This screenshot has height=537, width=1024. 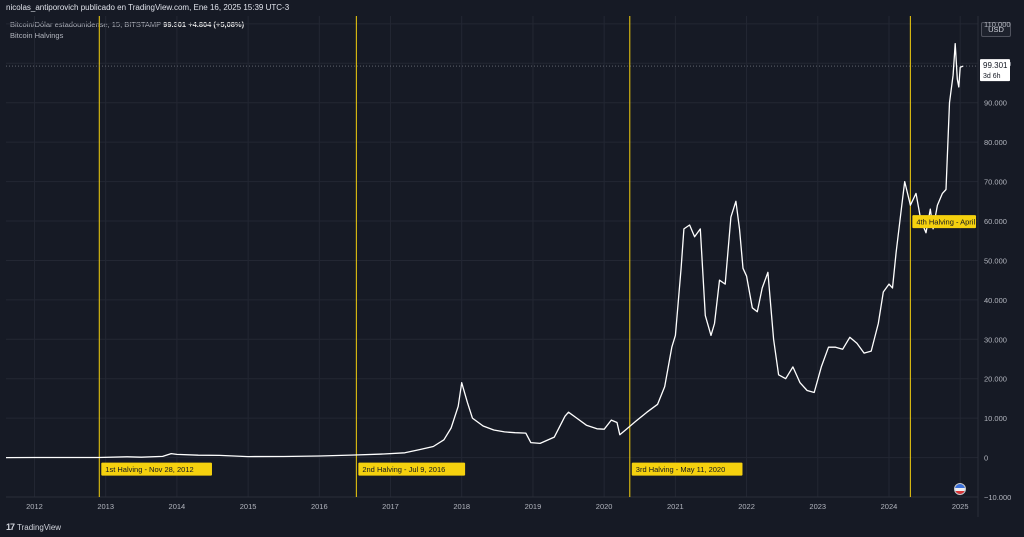 What do you see at coordinates (390, 506) in the screenshot?
I see `x-tick-label: 2017` at bounding box center [390, 506].